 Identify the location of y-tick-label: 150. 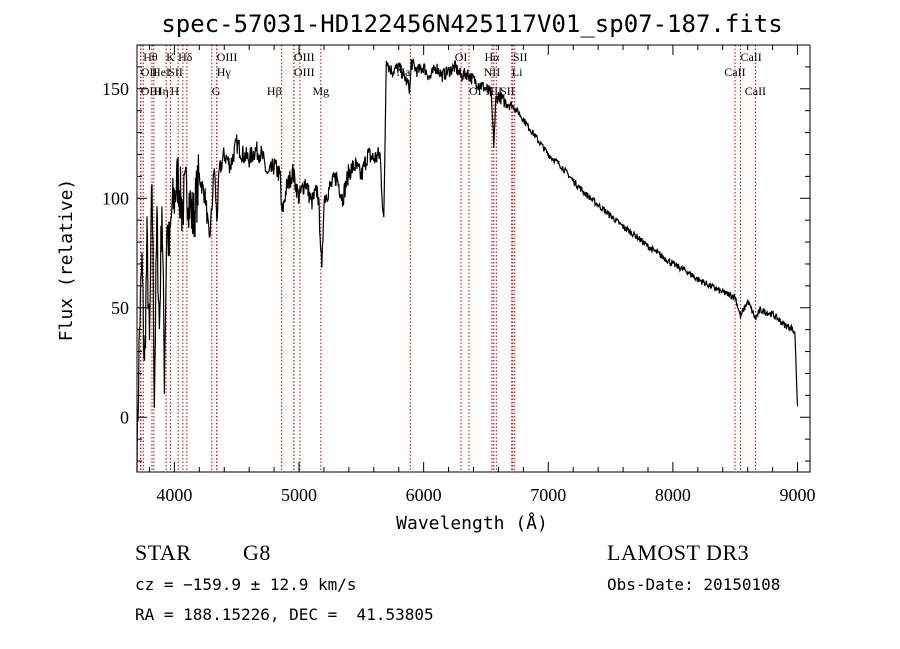
(115, 89).